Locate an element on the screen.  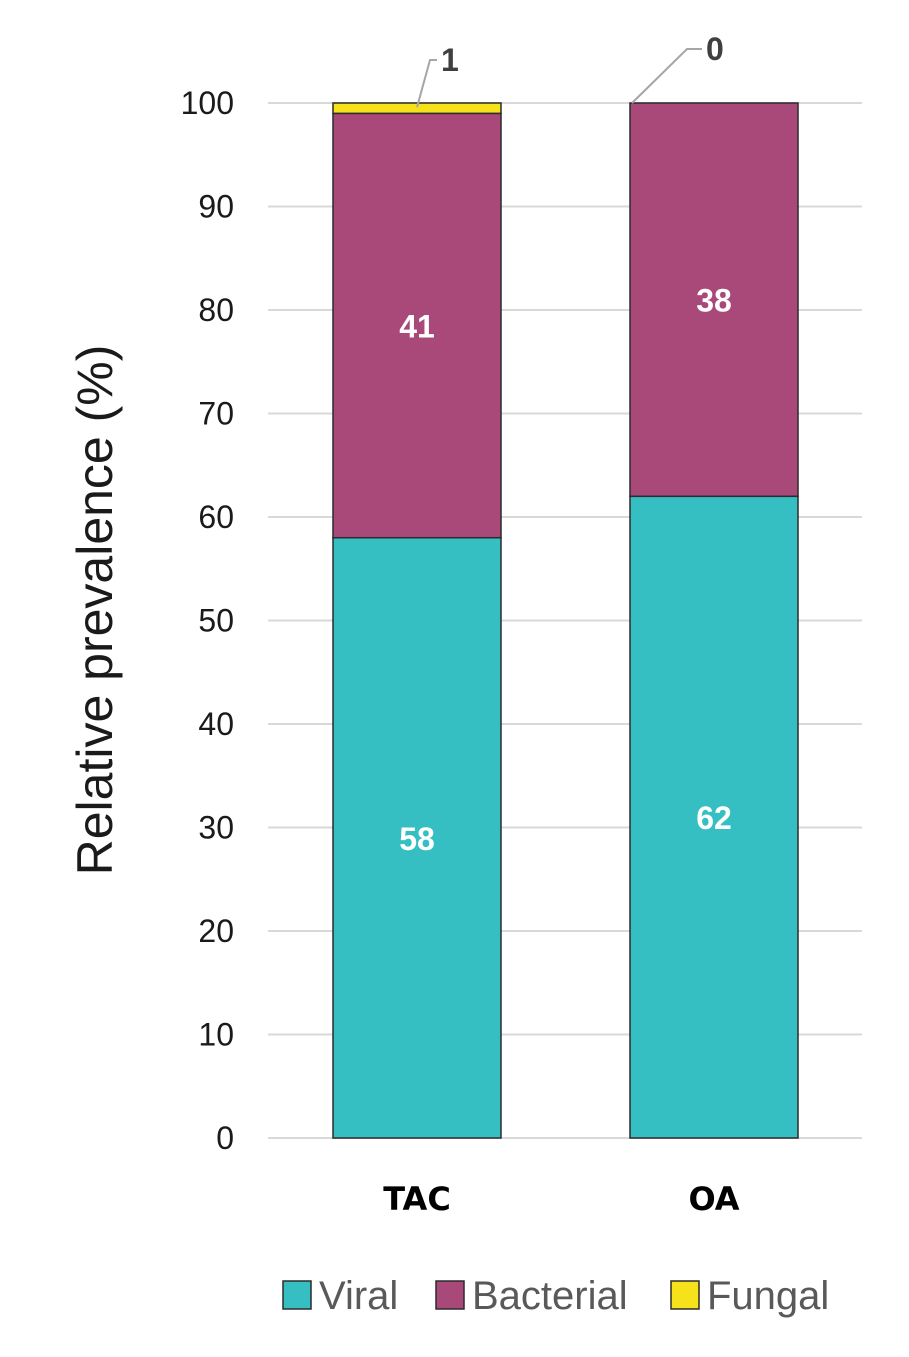
x-category-label-oa: OA is located at coordinates (713, 1199).